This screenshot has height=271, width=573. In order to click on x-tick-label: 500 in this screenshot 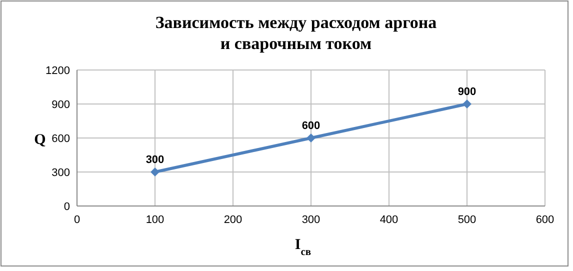, I will do `click(467, 220)`.